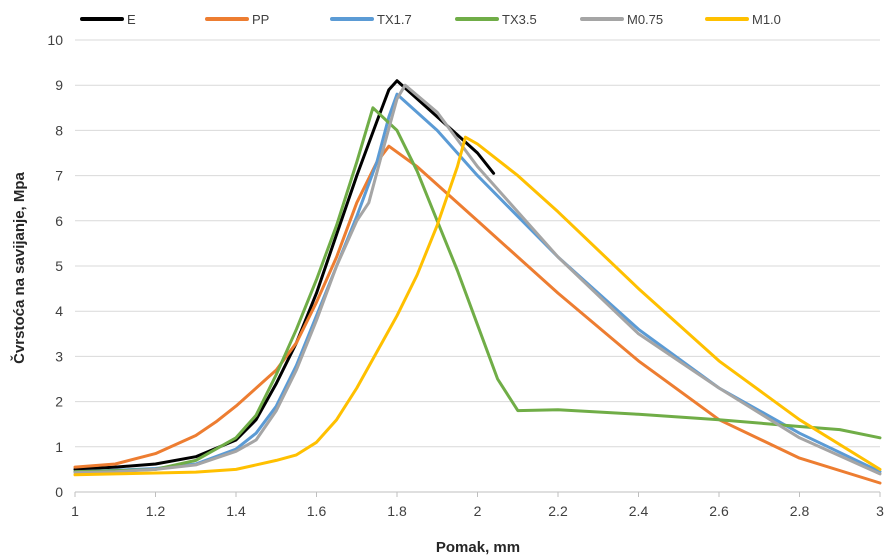 This screenshot has height=557, width=886. What do you see at coordinates (59, 85) in the screenshot?
I see `y-tick-label: 9` at bounding box center [59, 85].